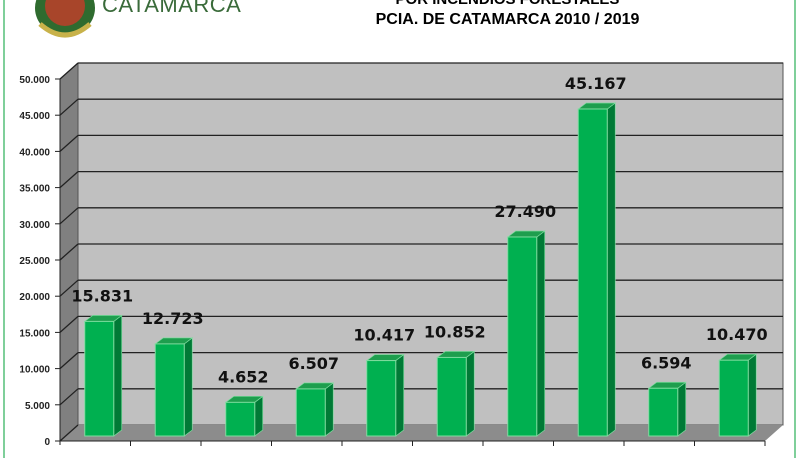 The image size is (800, 458). What do you see at coordinates (381, 398) in the screenshot?
I see `bar-2014` at bounding box center [381, 398].